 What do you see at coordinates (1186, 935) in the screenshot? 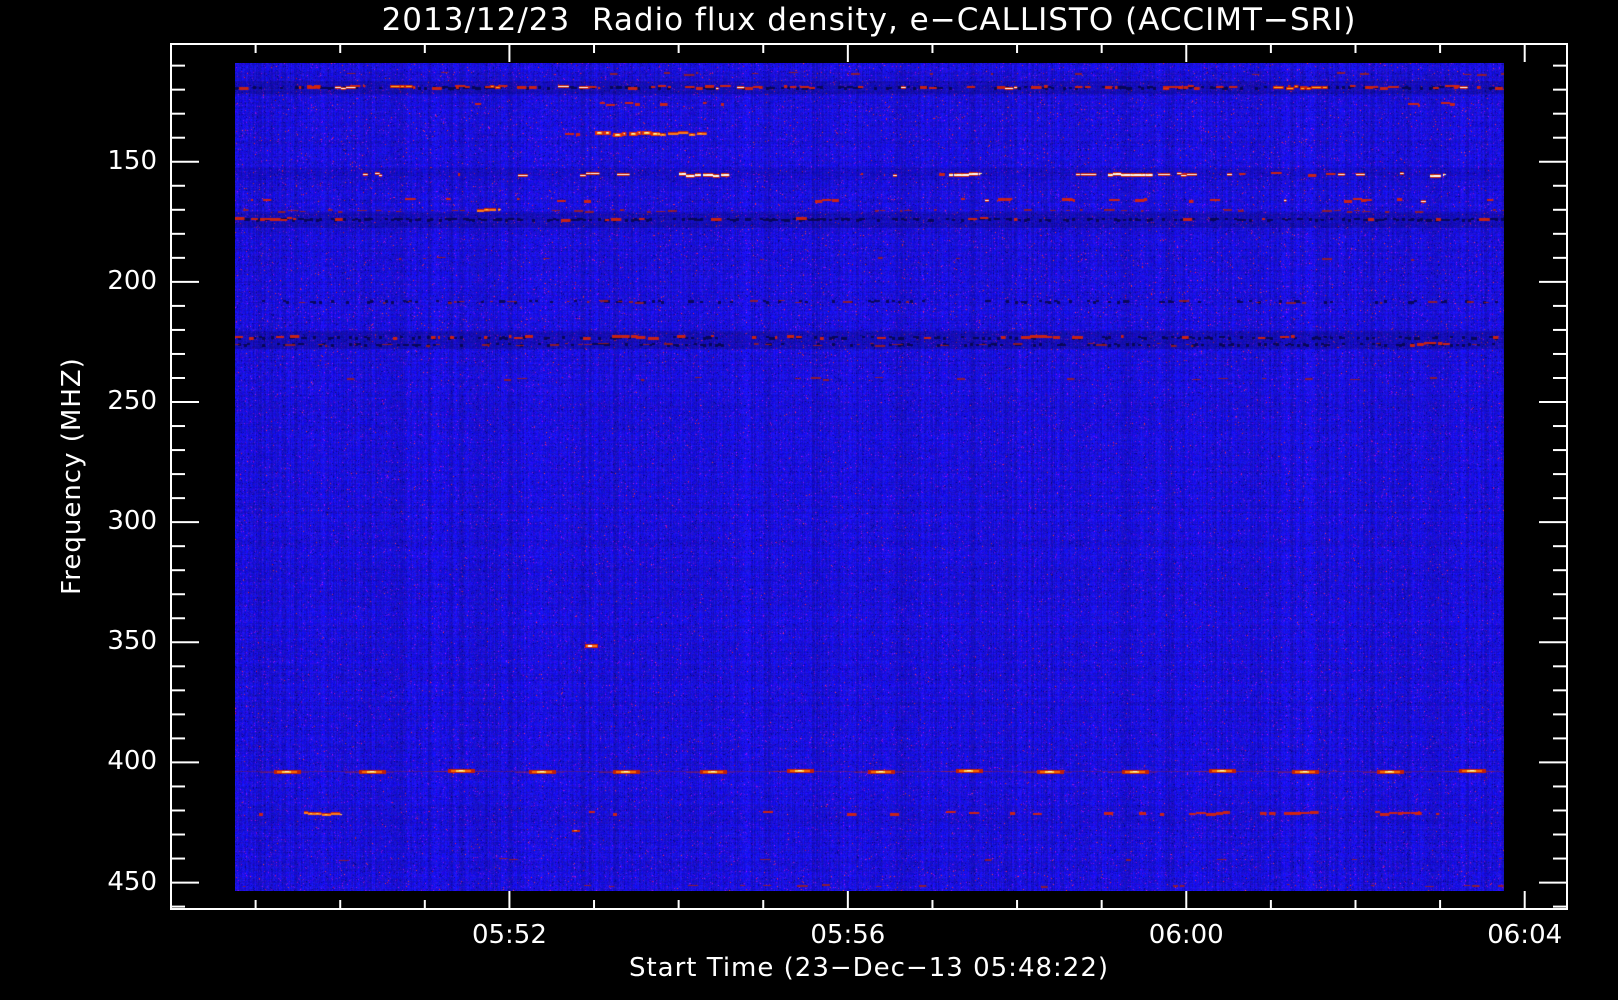
I see `x-tick-label: 06:00` at bounding box center [1186, 935].